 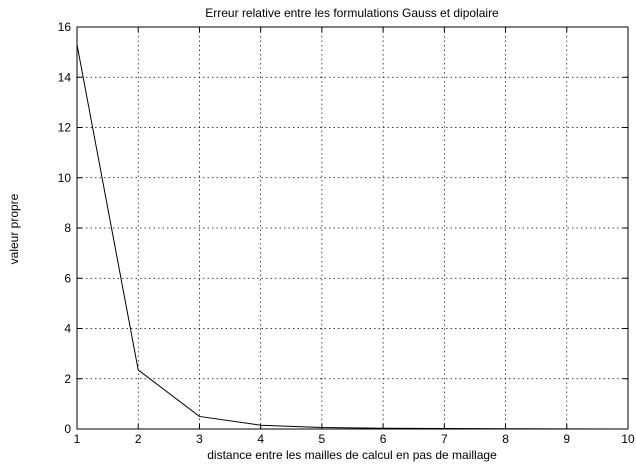 I want to click on y-axis-label: valeur propre, so click(x=14, y=228).